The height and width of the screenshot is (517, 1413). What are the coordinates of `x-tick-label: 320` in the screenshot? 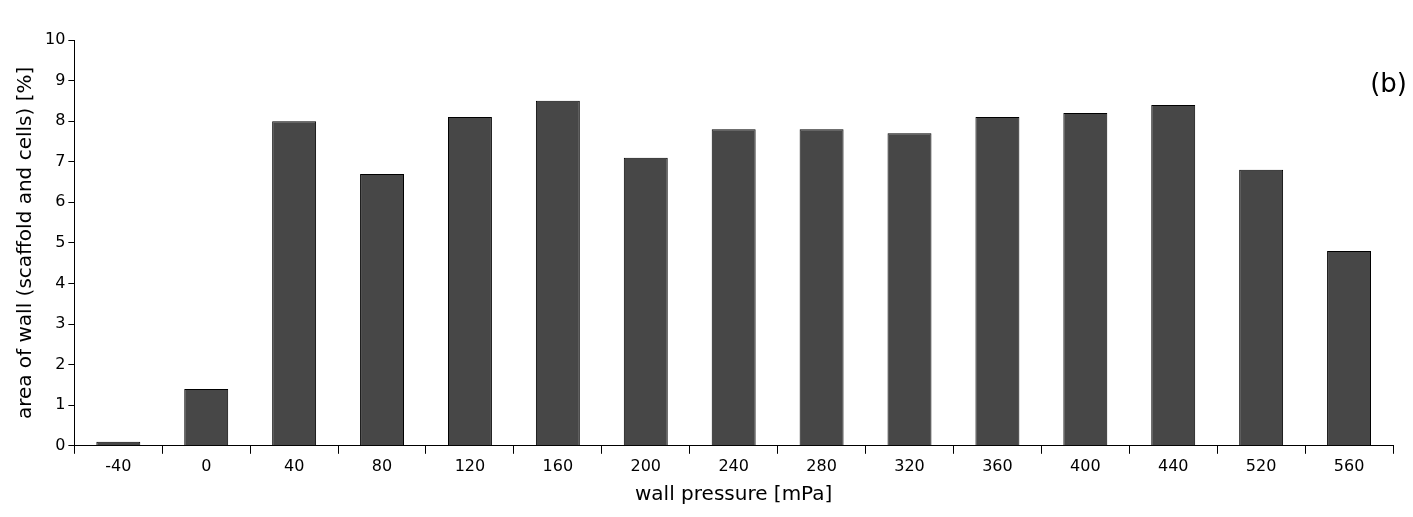 It's located at (909, 465).